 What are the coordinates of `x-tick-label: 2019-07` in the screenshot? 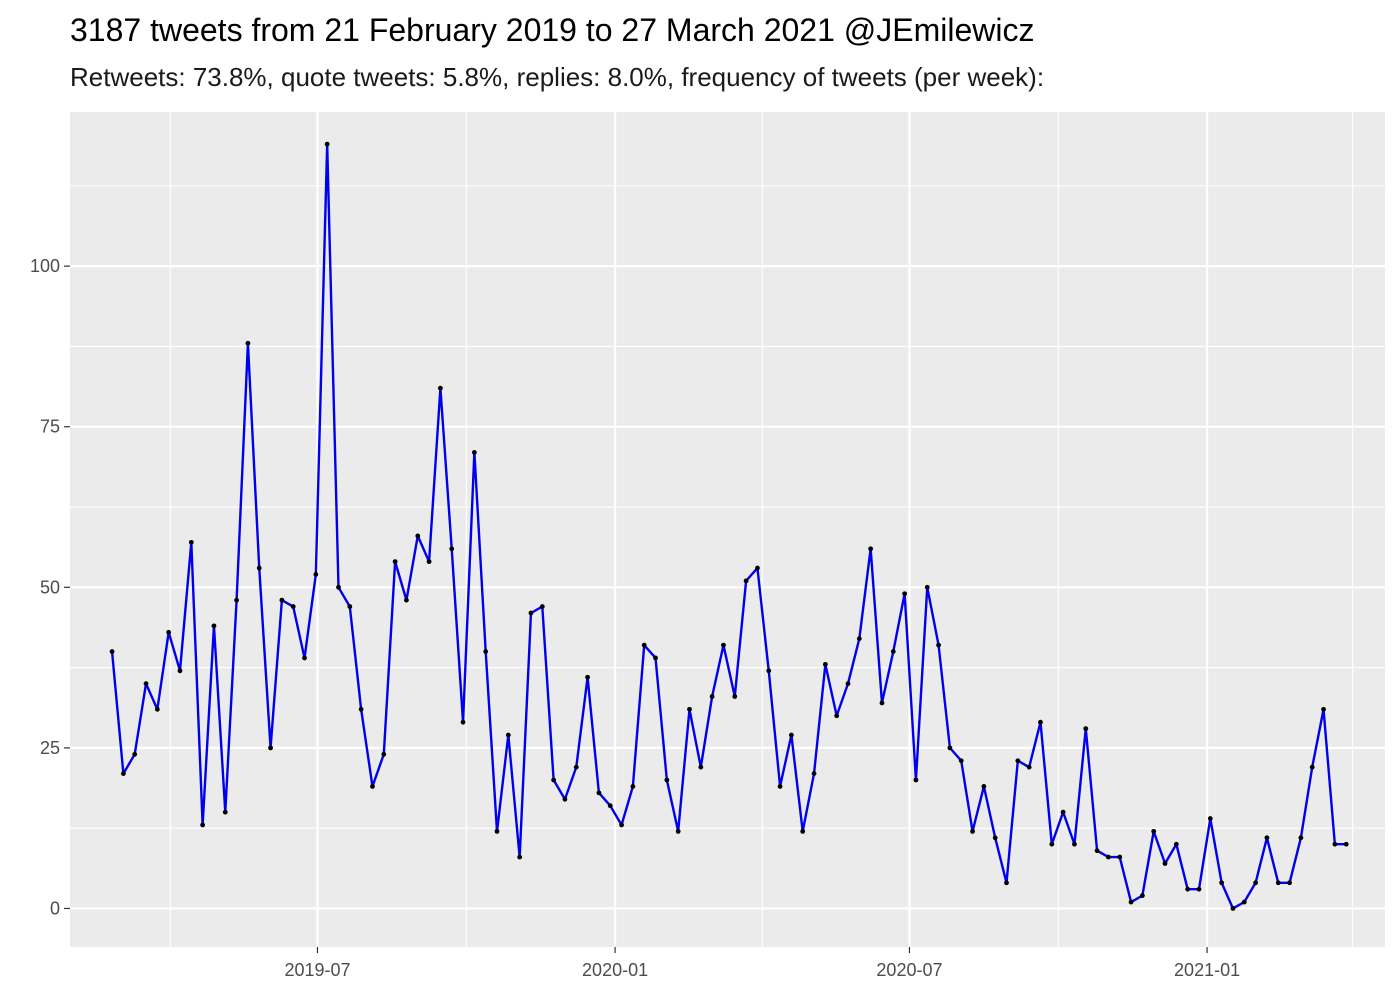 It's located at (317, 970).